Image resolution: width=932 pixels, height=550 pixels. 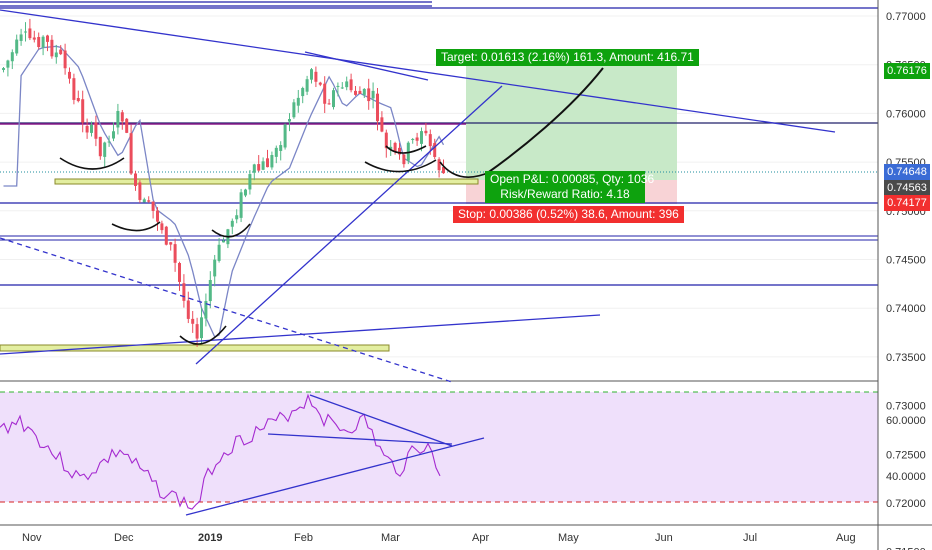 I want to click on time-axis-label: Apr, so click(x=480, y=538).